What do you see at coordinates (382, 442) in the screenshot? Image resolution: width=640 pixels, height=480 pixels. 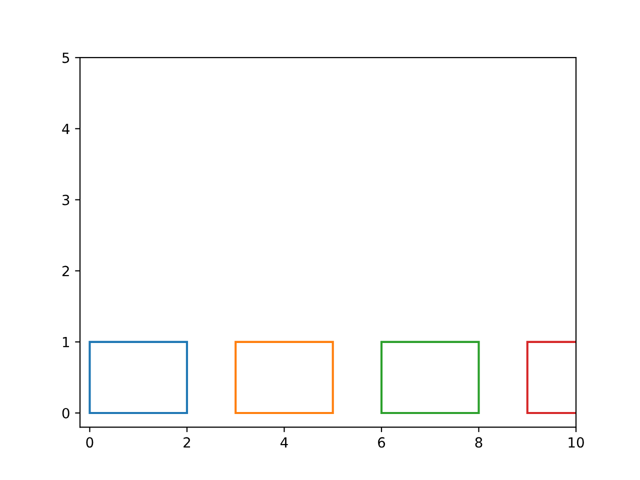 I see `x-tick-label: 6` at bounding box center [382, 442].